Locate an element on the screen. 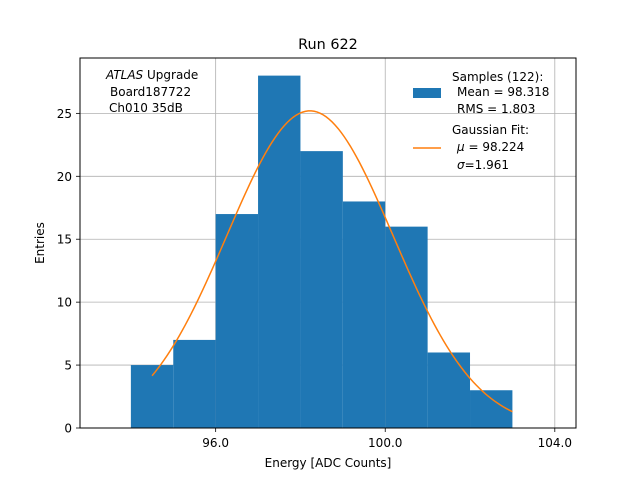  channel-label: Ch010 35dB is located at coordinates (146, 108).